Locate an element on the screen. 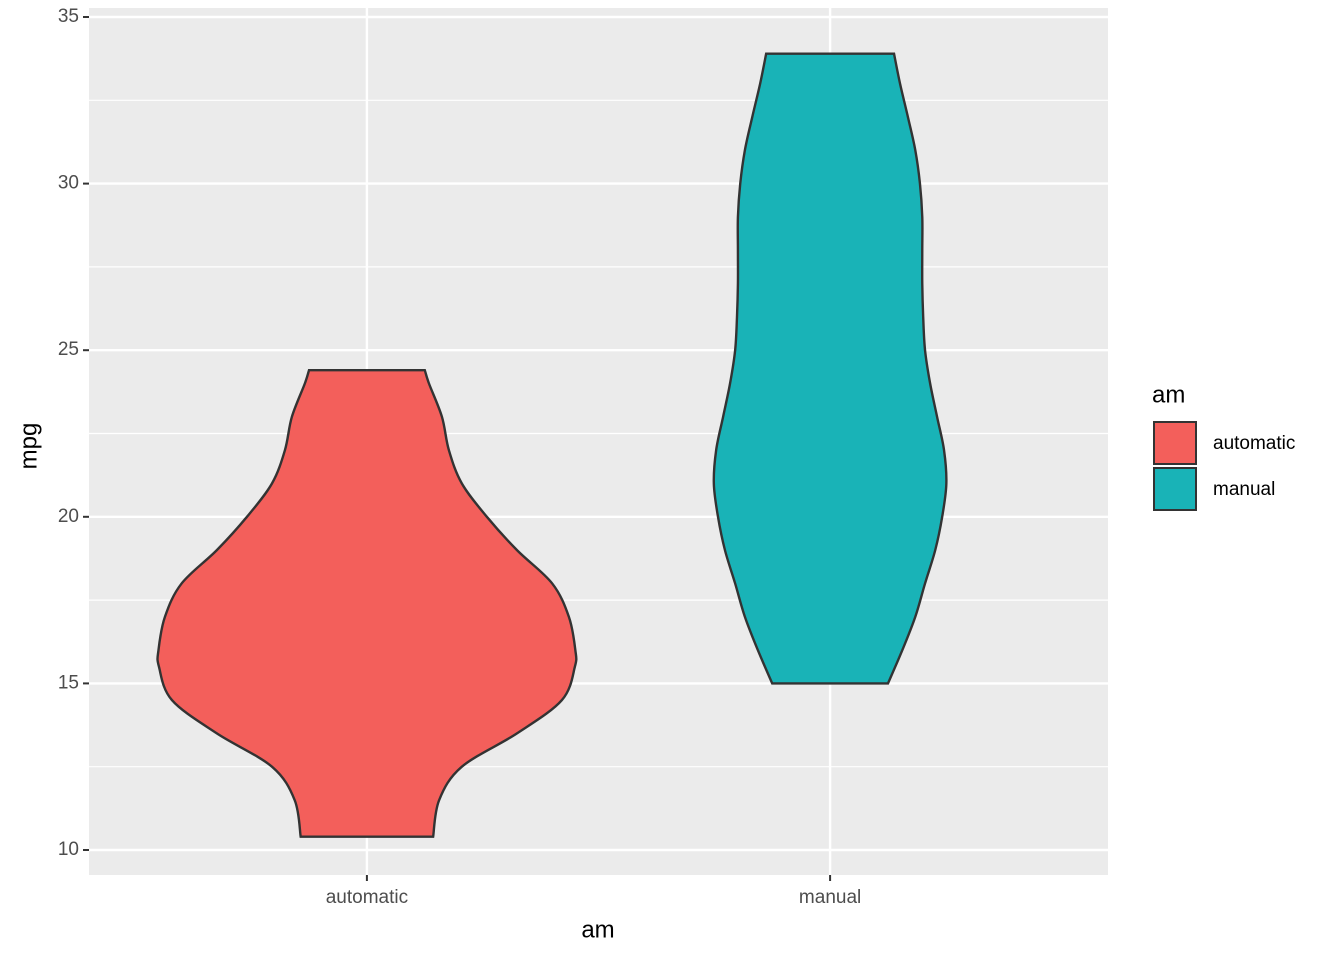 Image resolution: width=1344 pixels, height=960 pixels. x-axis-title: am is located at coordinates (597, 929).